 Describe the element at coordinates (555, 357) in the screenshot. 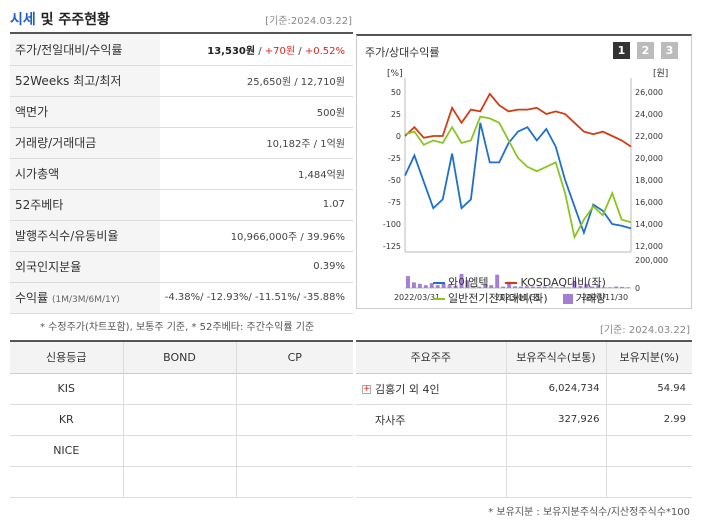

I see `holders-header: 보유주식수(보통)` at that location.